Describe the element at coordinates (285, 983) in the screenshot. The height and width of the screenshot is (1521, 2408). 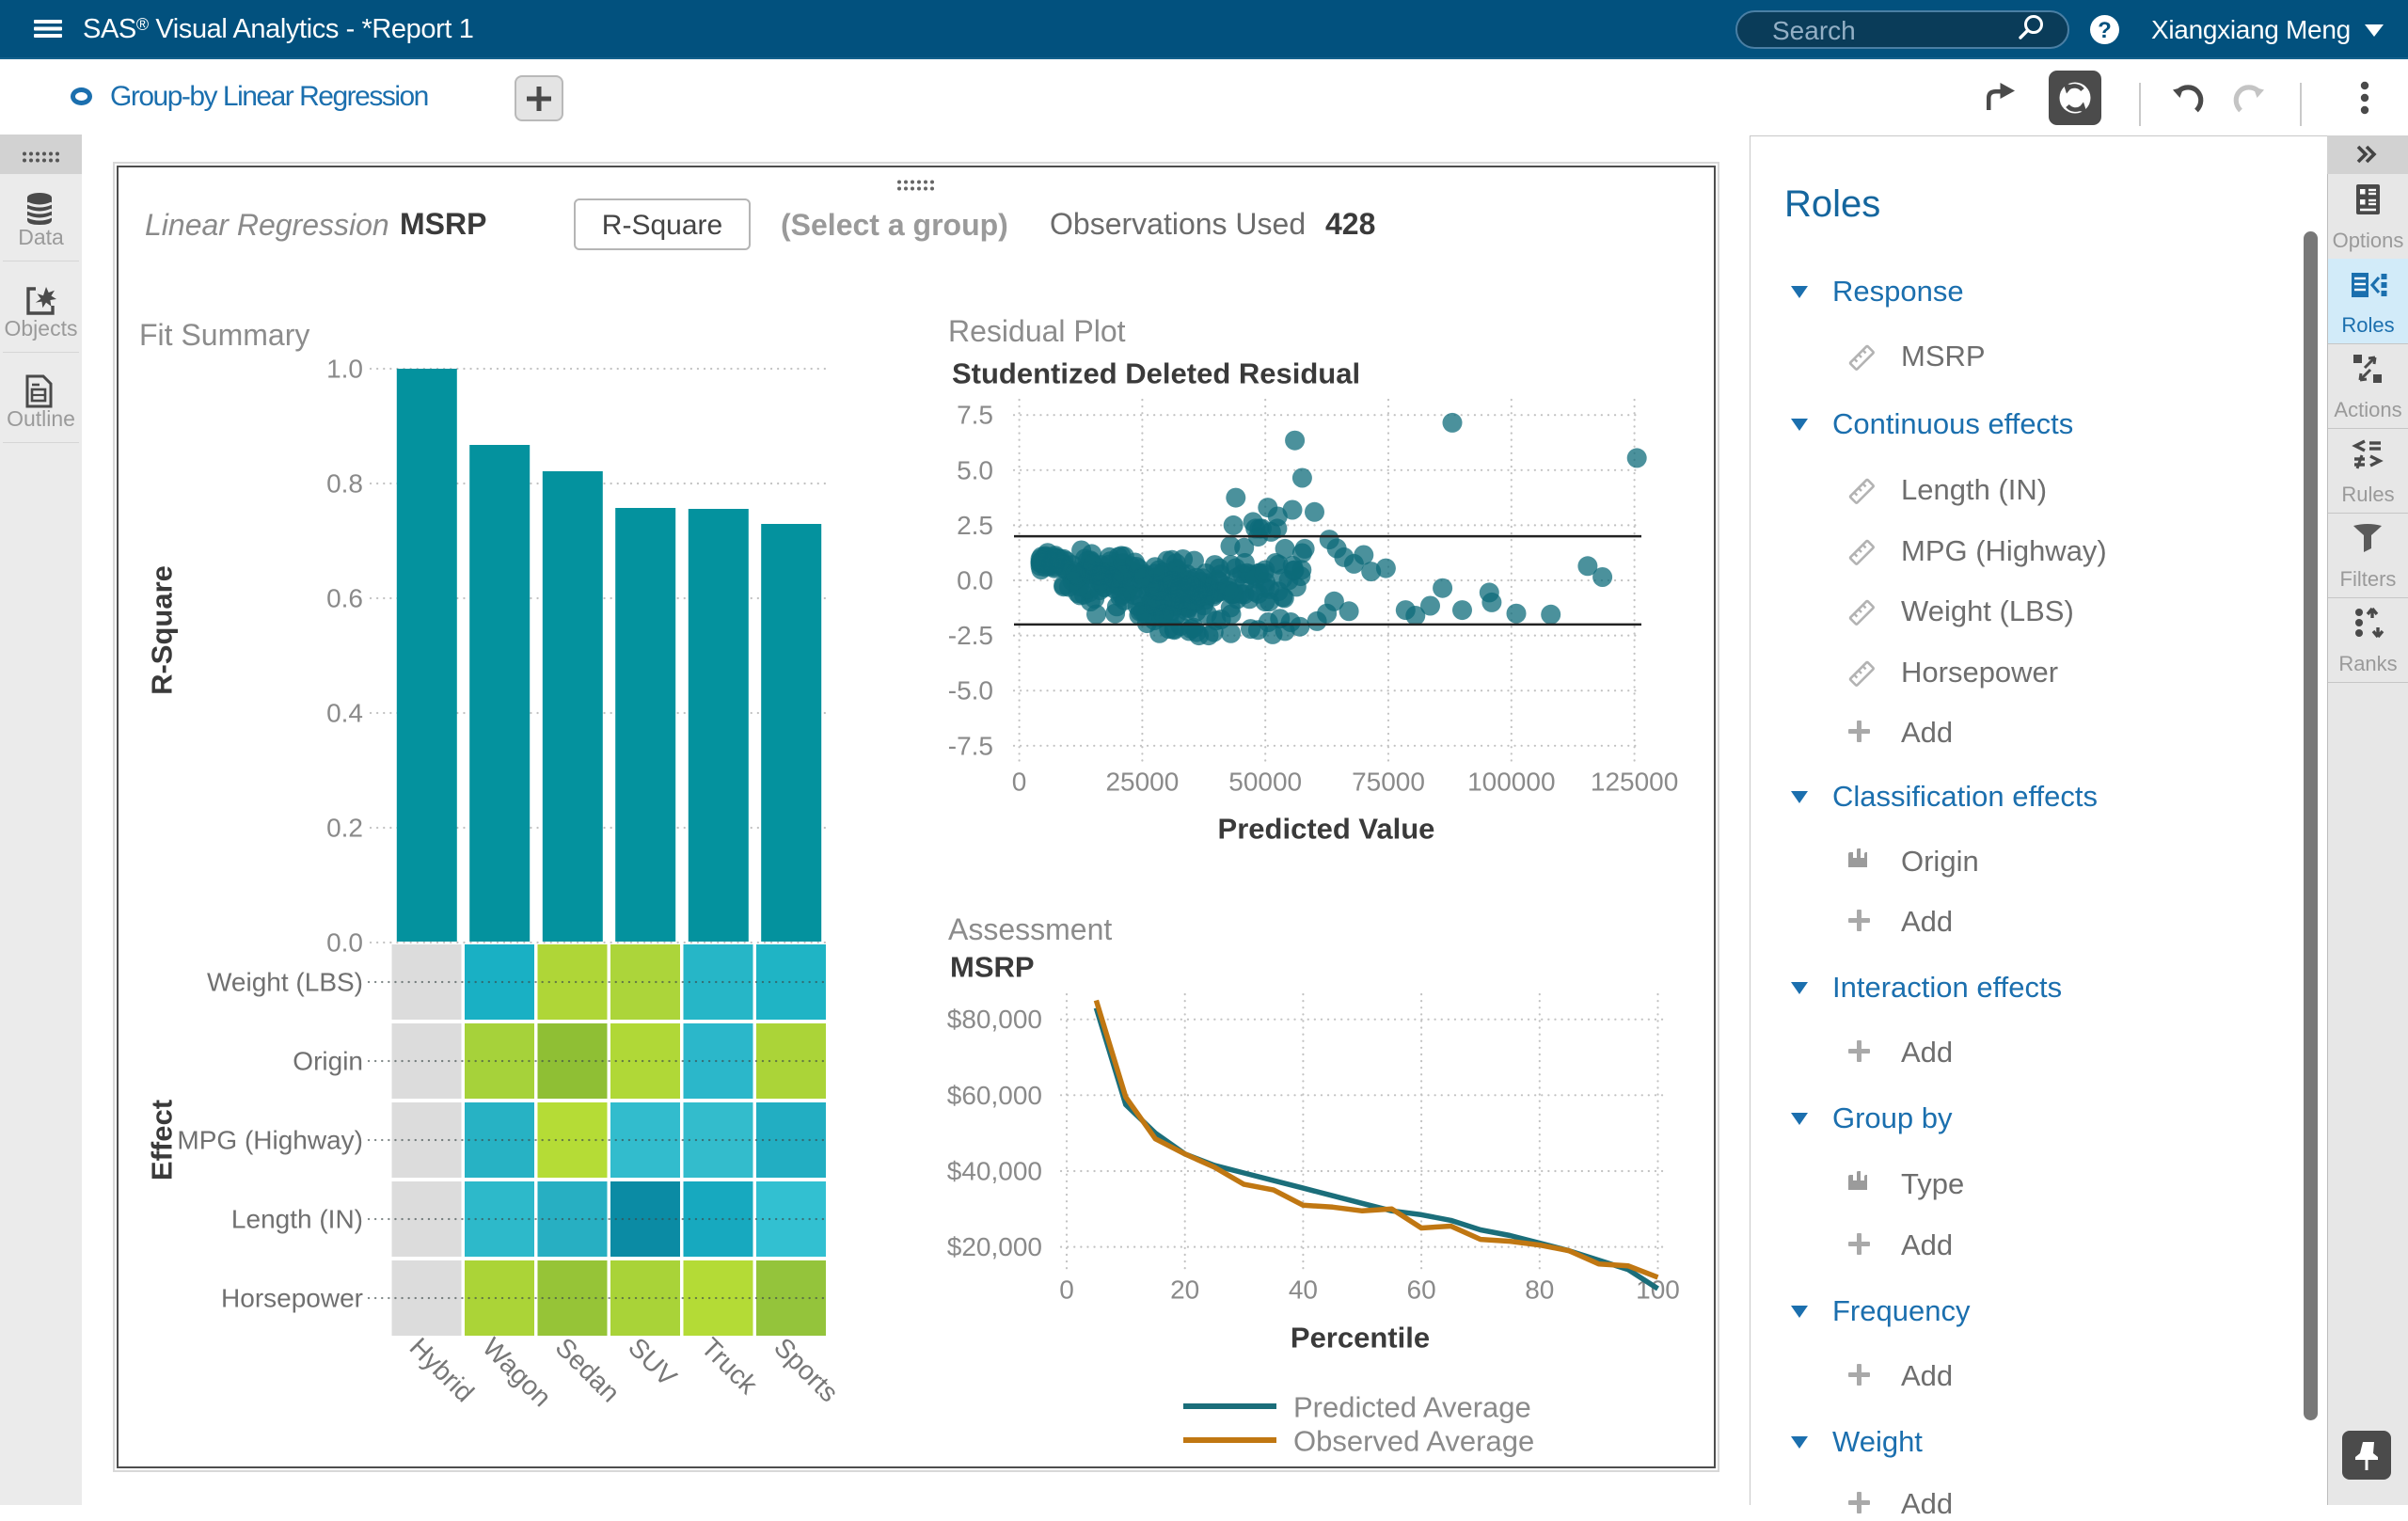
I see `svg-text: Weight (LBS)` at that location.